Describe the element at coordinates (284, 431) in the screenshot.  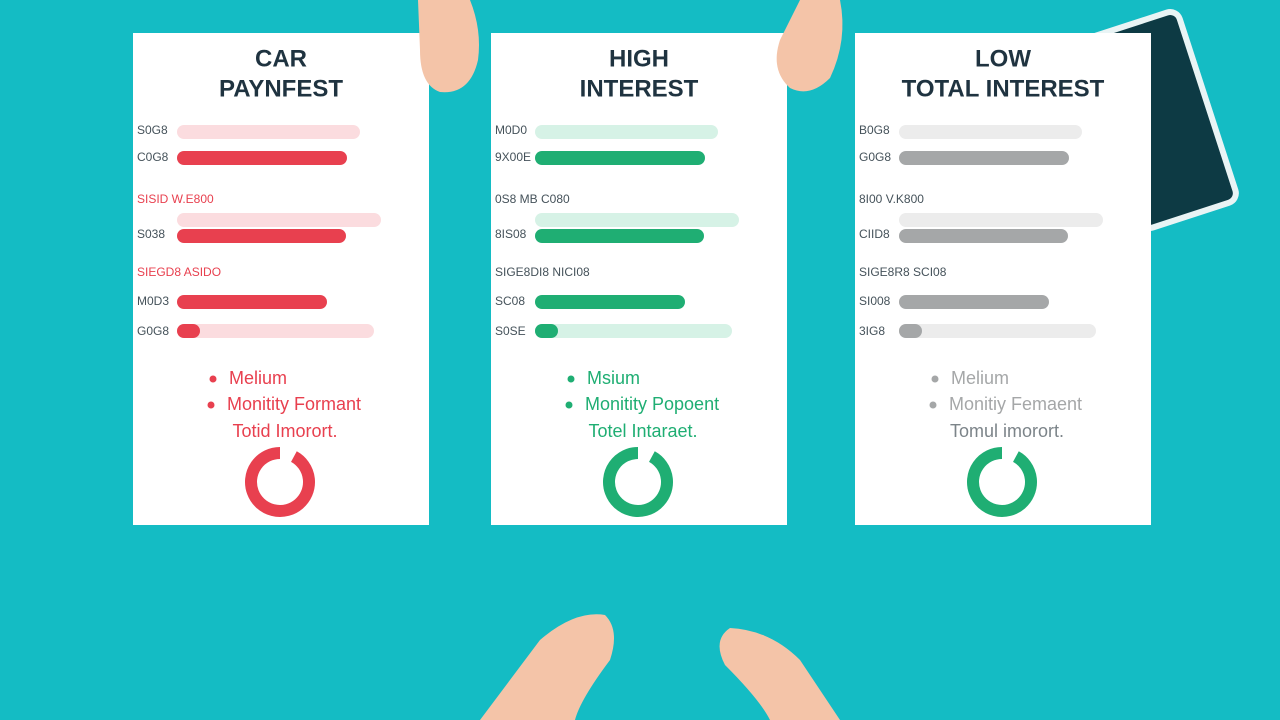
I see `note-text: Totid Imorort.` at that location.